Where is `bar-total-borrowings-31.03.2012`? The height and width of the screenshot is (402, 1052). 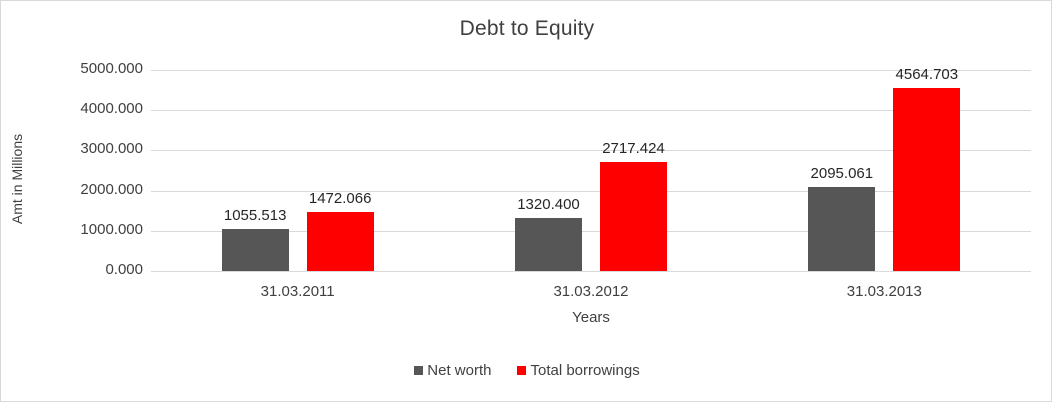 bar-total-borrowings-31.03.2012 is located at coordinates (633, 216).